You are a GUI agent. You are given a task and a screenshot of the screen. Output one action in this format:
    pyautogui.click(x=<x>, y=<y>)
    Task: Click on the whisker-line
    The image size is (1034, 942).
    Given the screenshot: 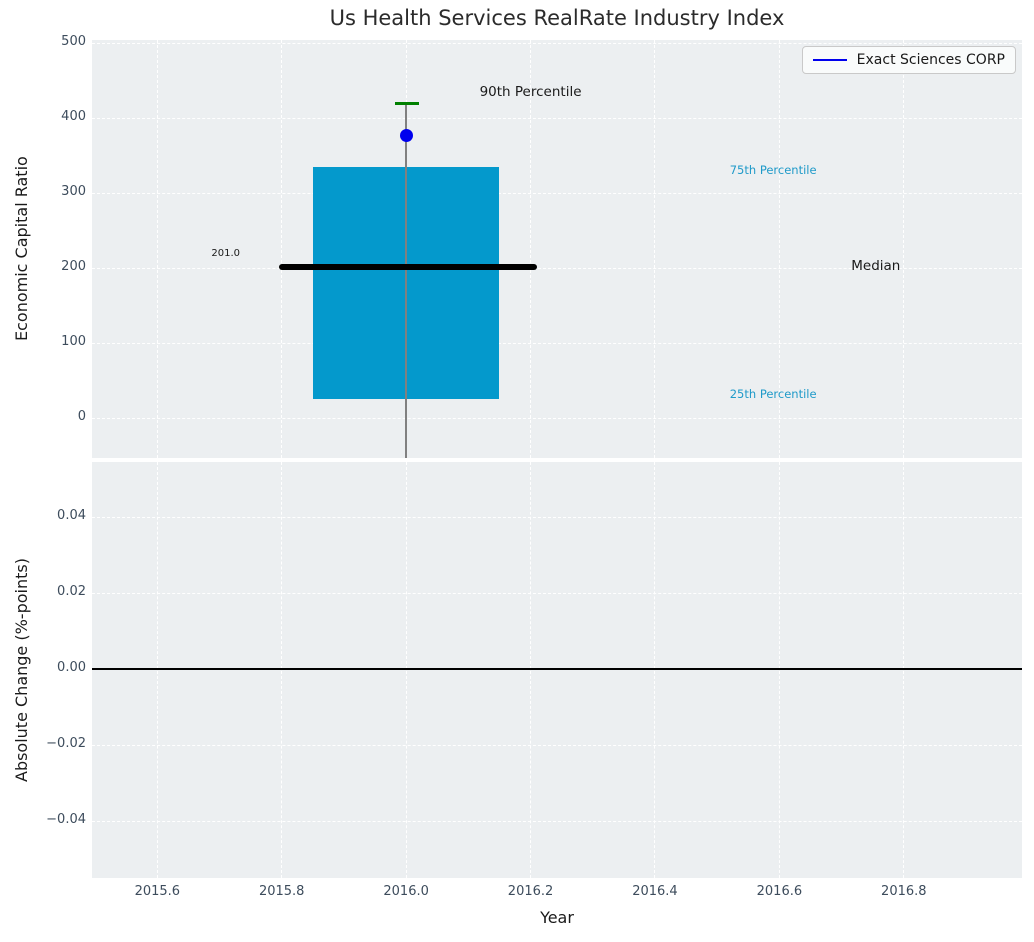 What is the action you would take?
    pyautogui.click(x=406, y=280)
    